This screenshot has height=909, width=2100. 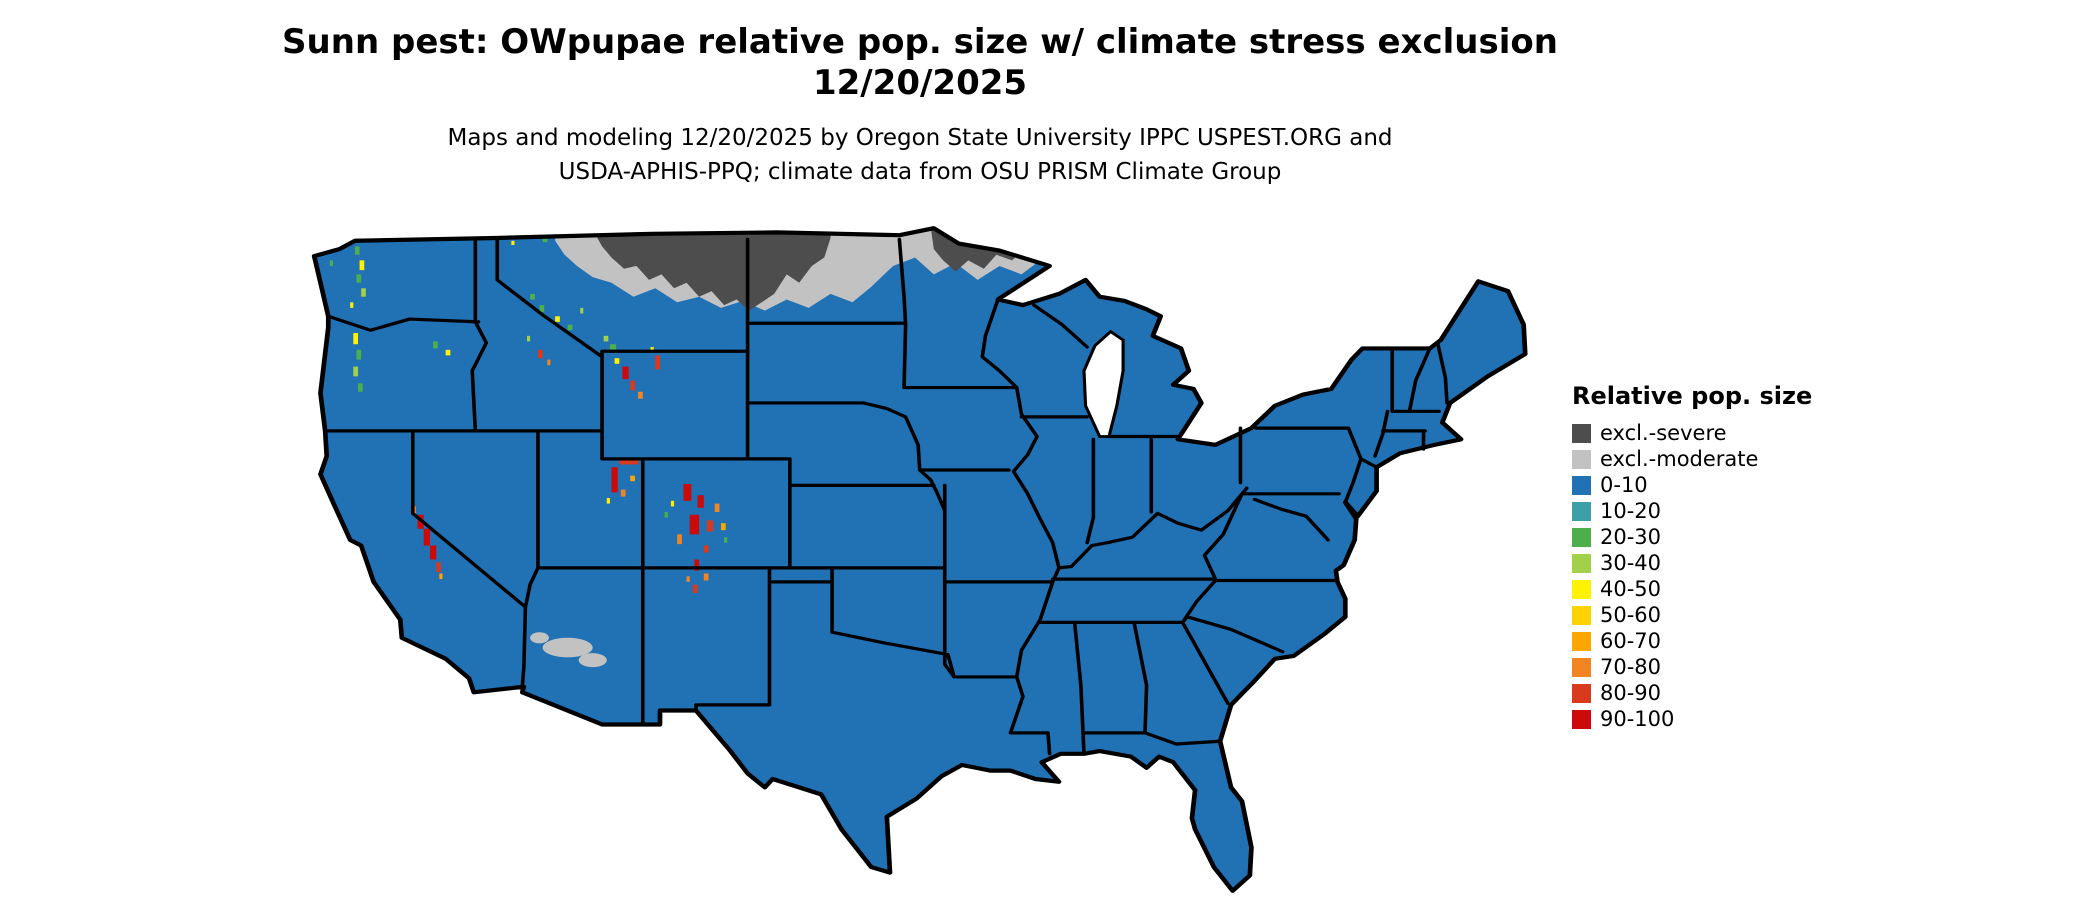 I want to click on legend-label: 30-40, so click(x=1631, y=563).